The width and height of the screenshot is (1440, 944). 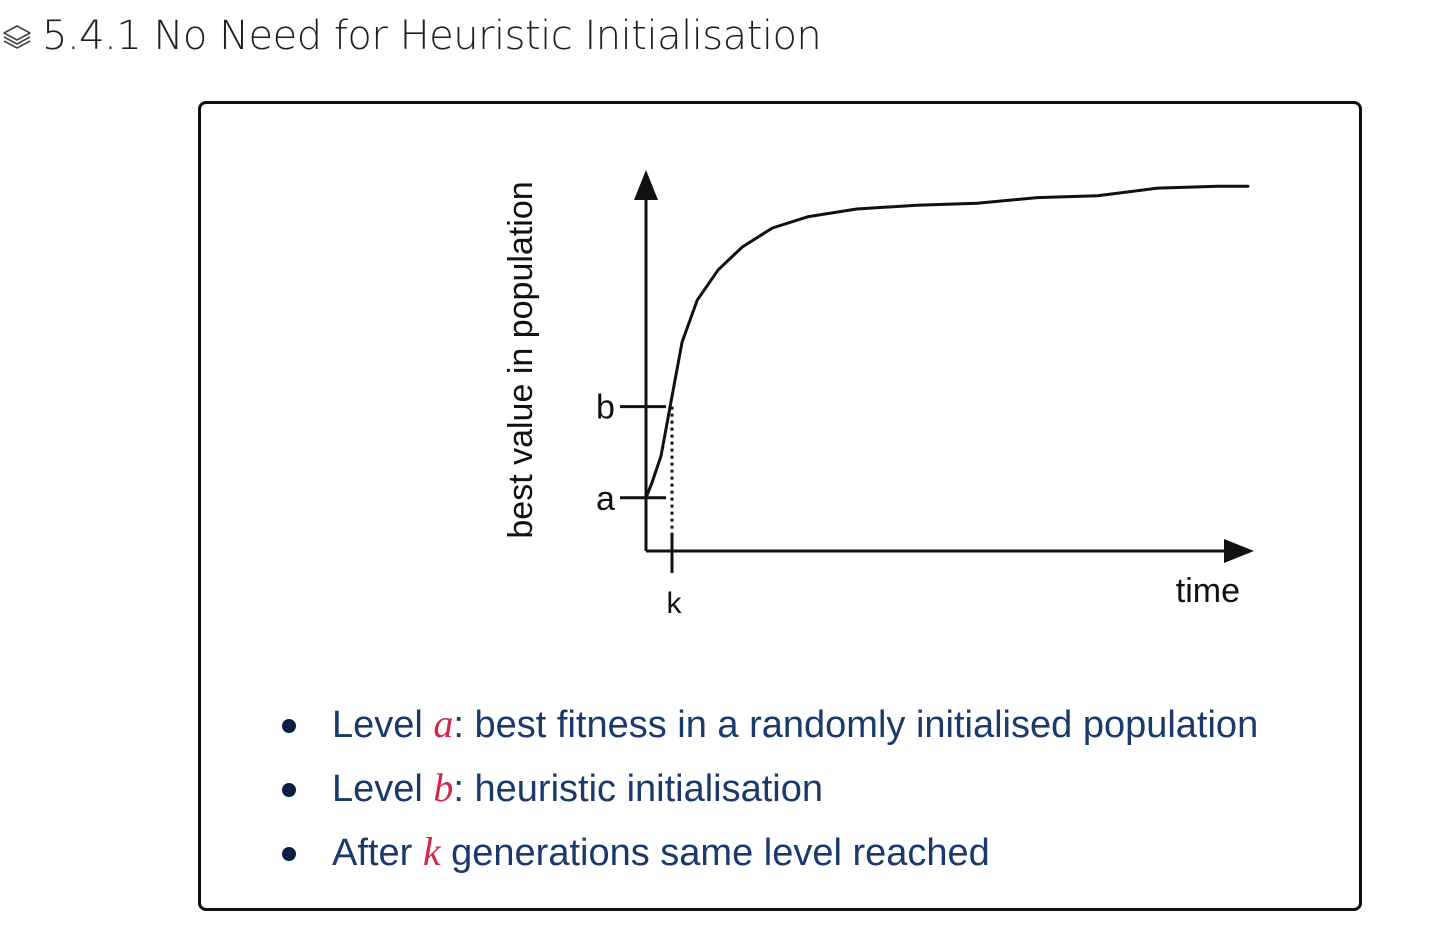 I want to click on x-axis-arrowhead, so click(x=1239, y=551).